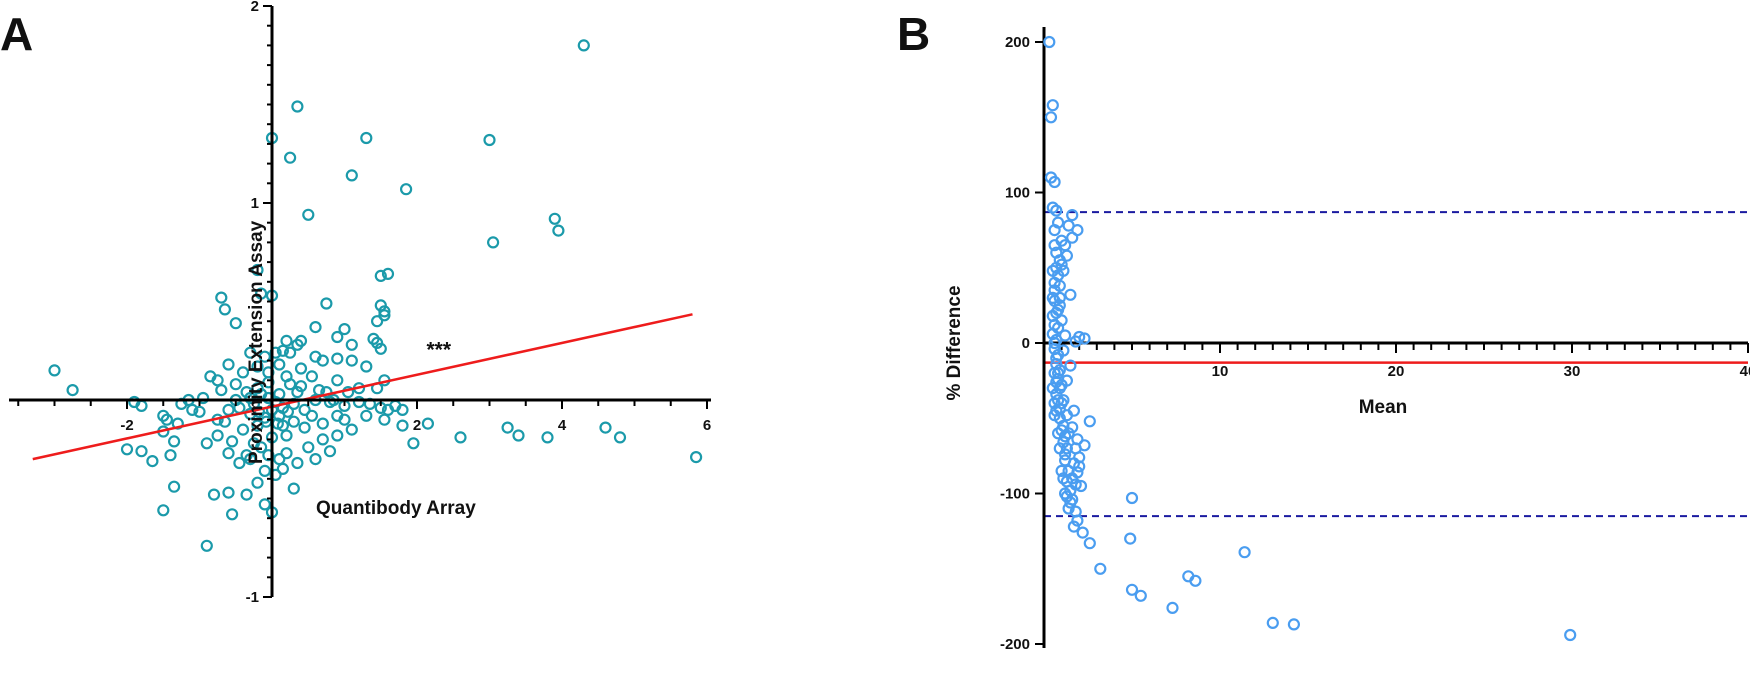  Describe the element at coordinates (362, 387) in the screenshot. I see `panel-a-regression-line` at that location.